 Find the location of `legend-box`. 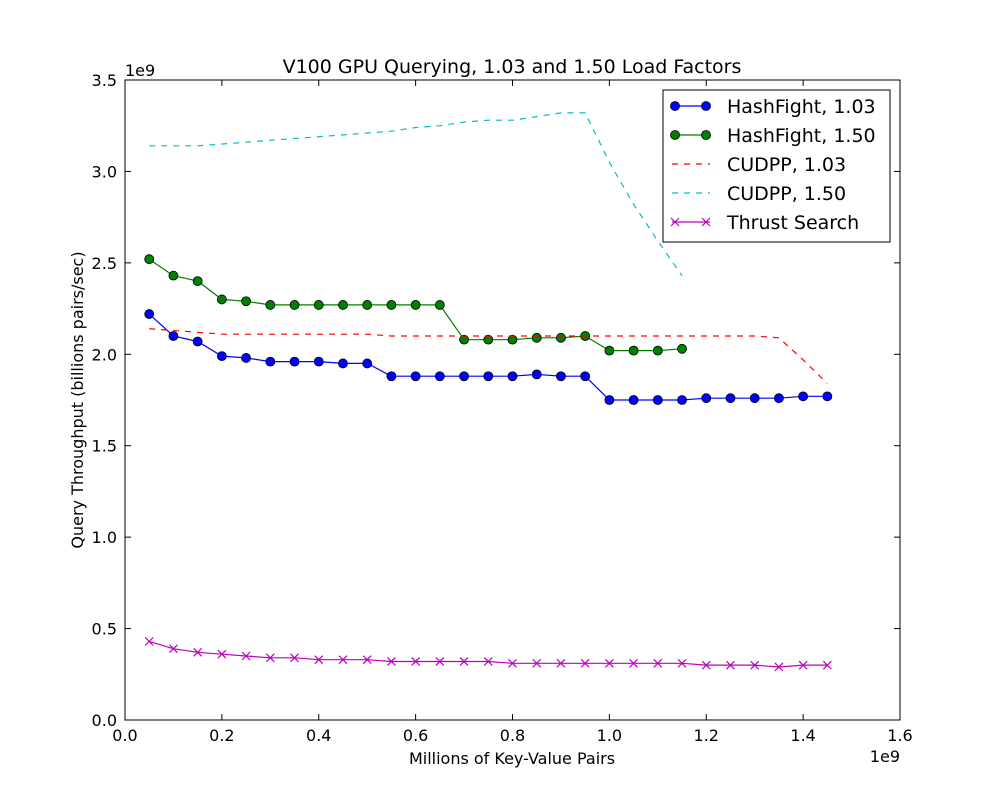

legend-box is located at coordinates (776, 166).